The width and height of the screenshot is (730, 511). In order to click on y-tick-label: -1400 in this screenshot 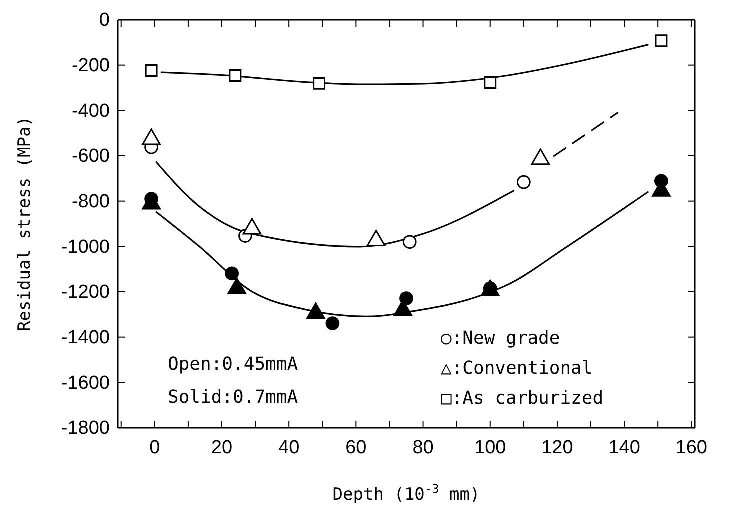, I will do `click(85, 337)`.